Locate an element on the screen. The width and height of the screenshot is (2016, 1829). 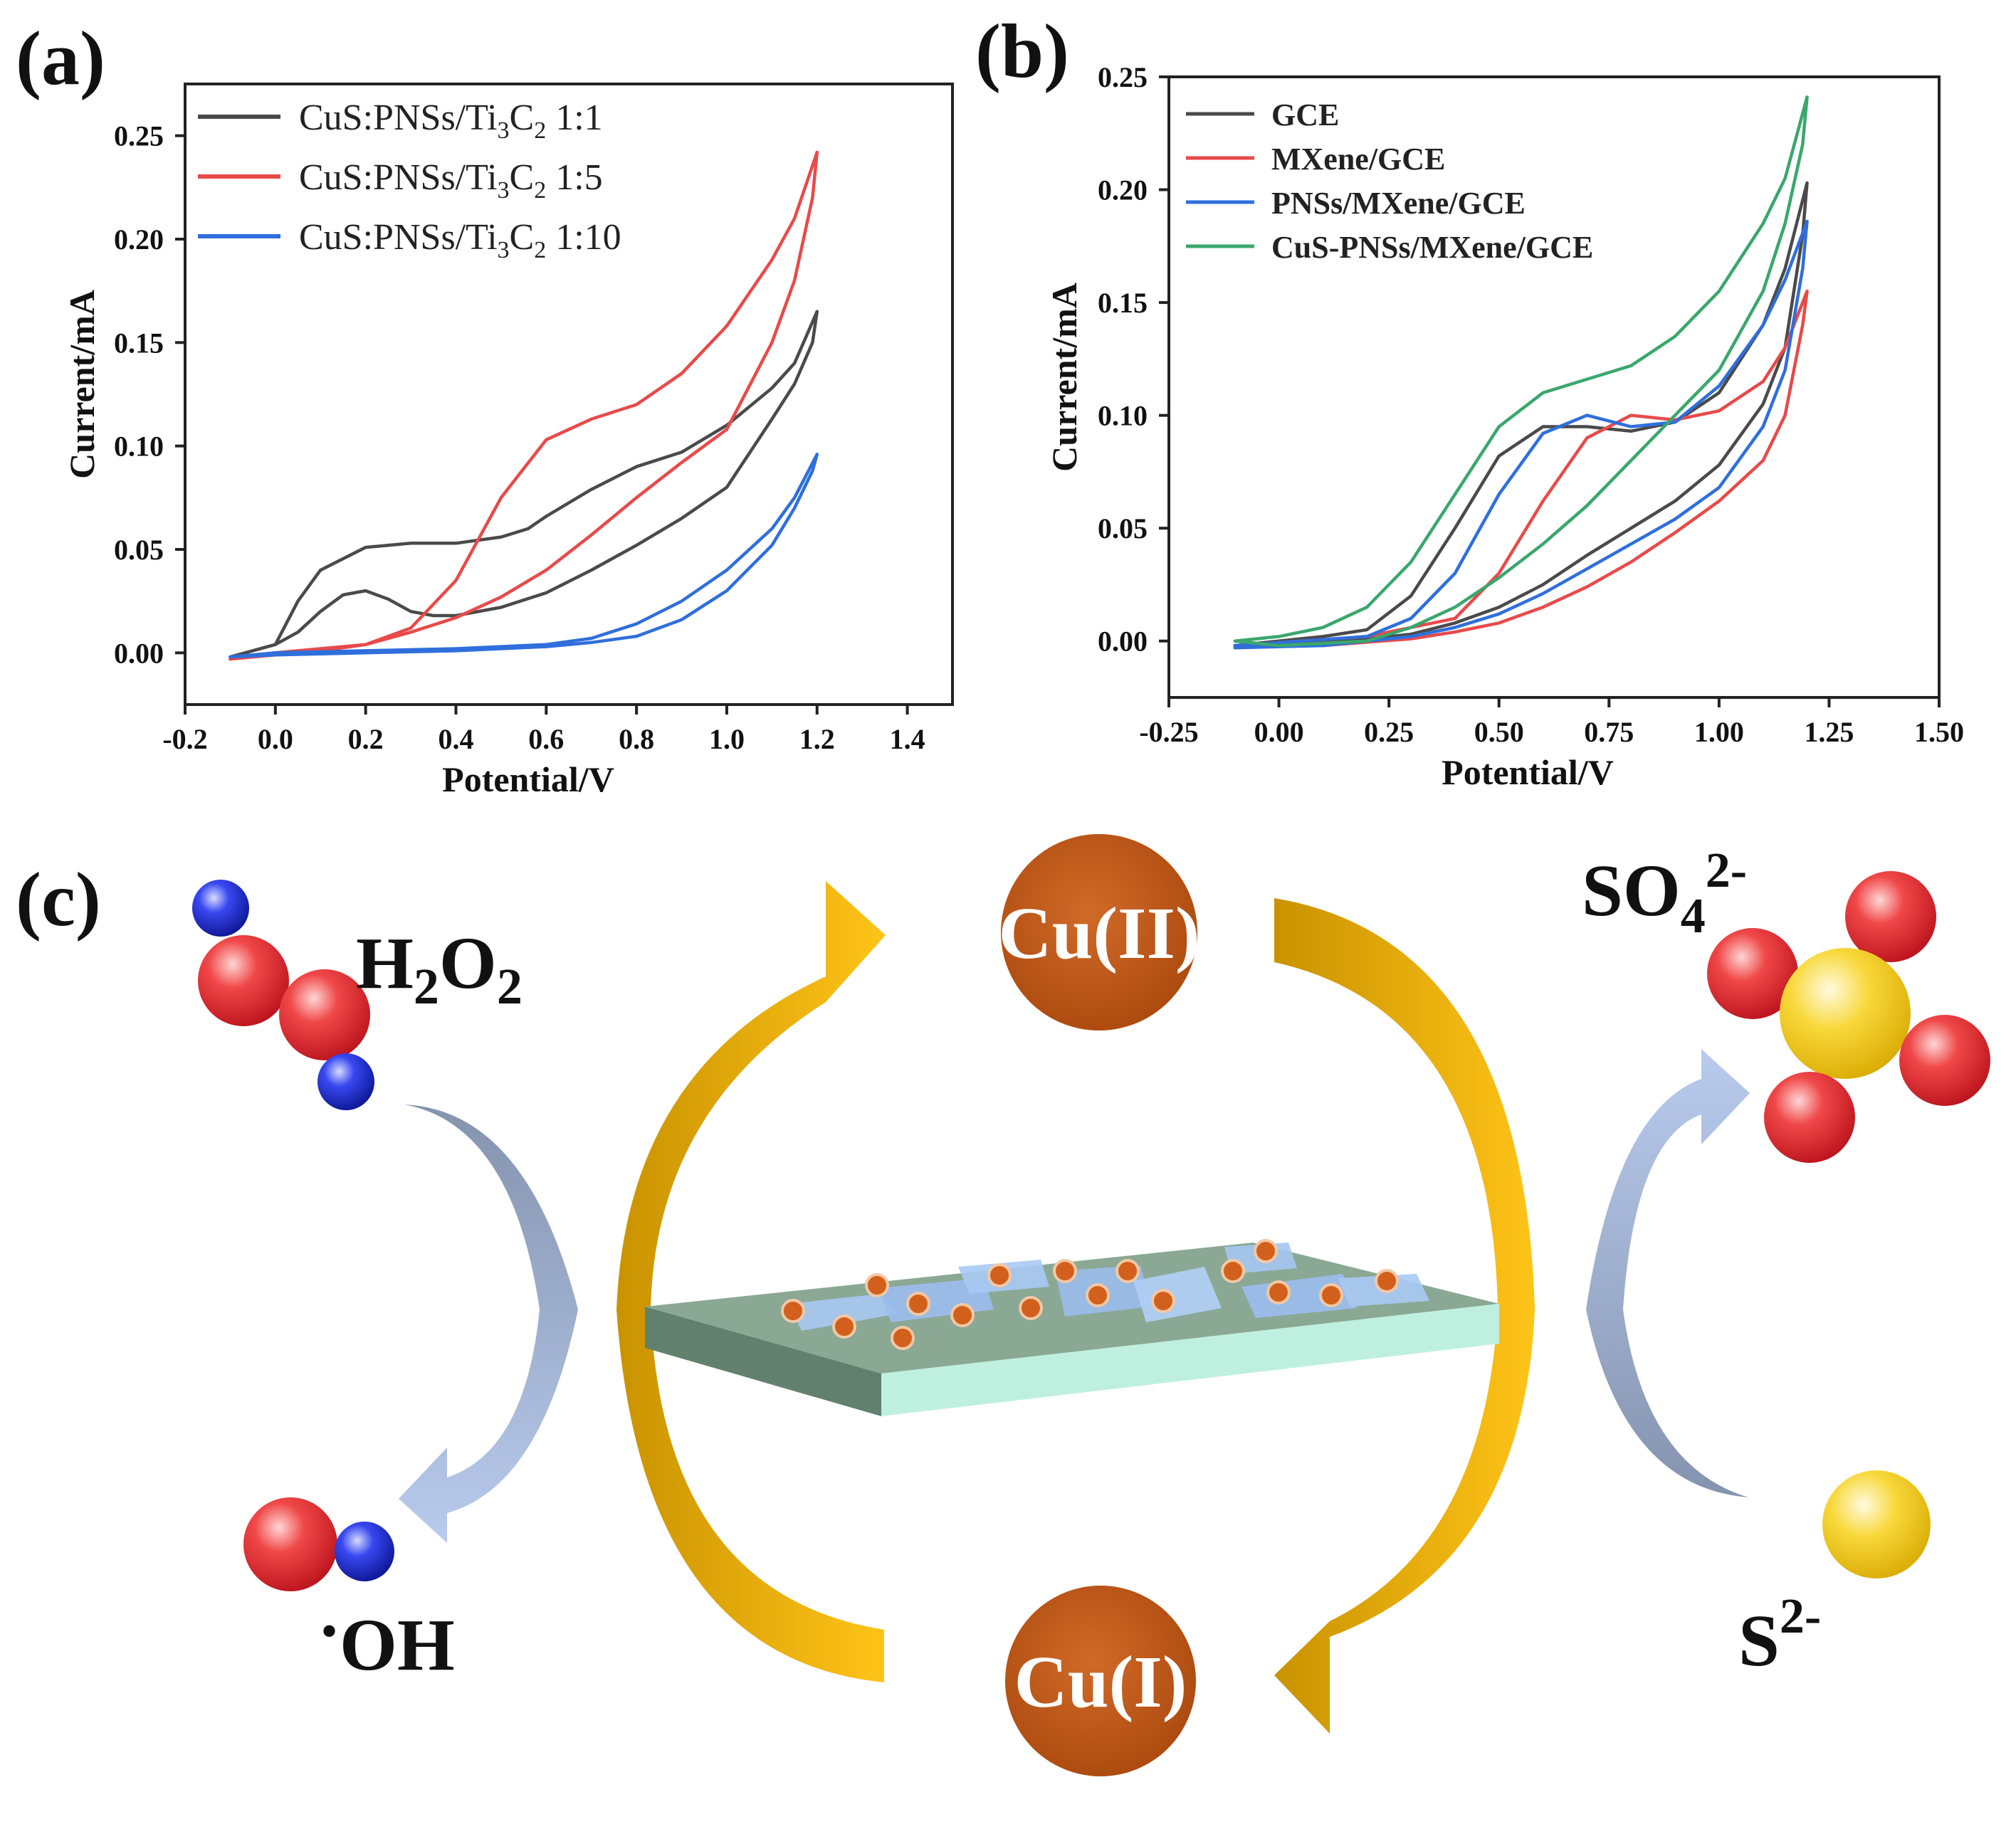
h2o2-molecule is located at coordinates (283, 995).